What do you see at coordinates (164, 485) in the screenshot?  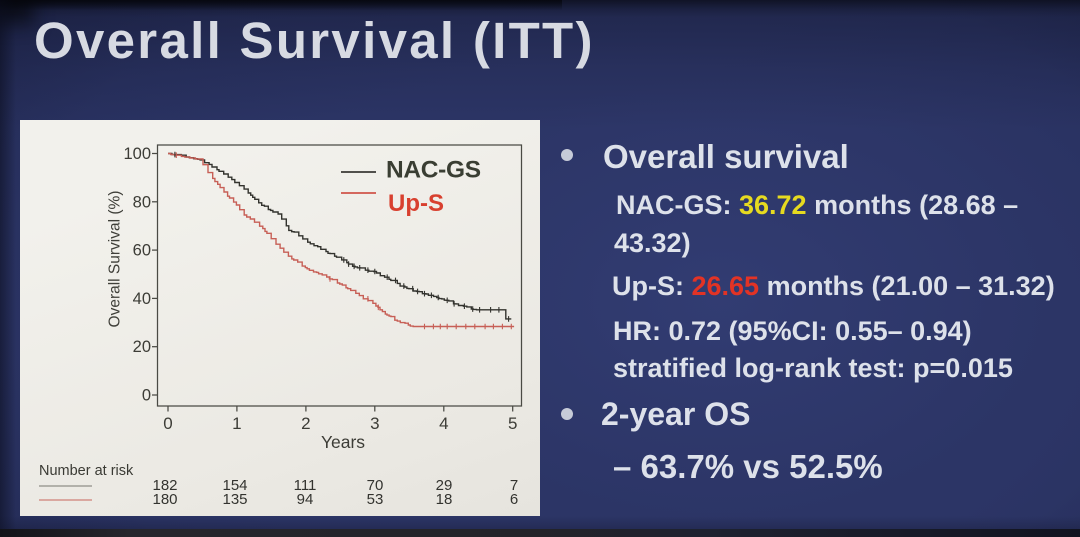 I see `svg-text: 182` at bounding box center [164, 485].